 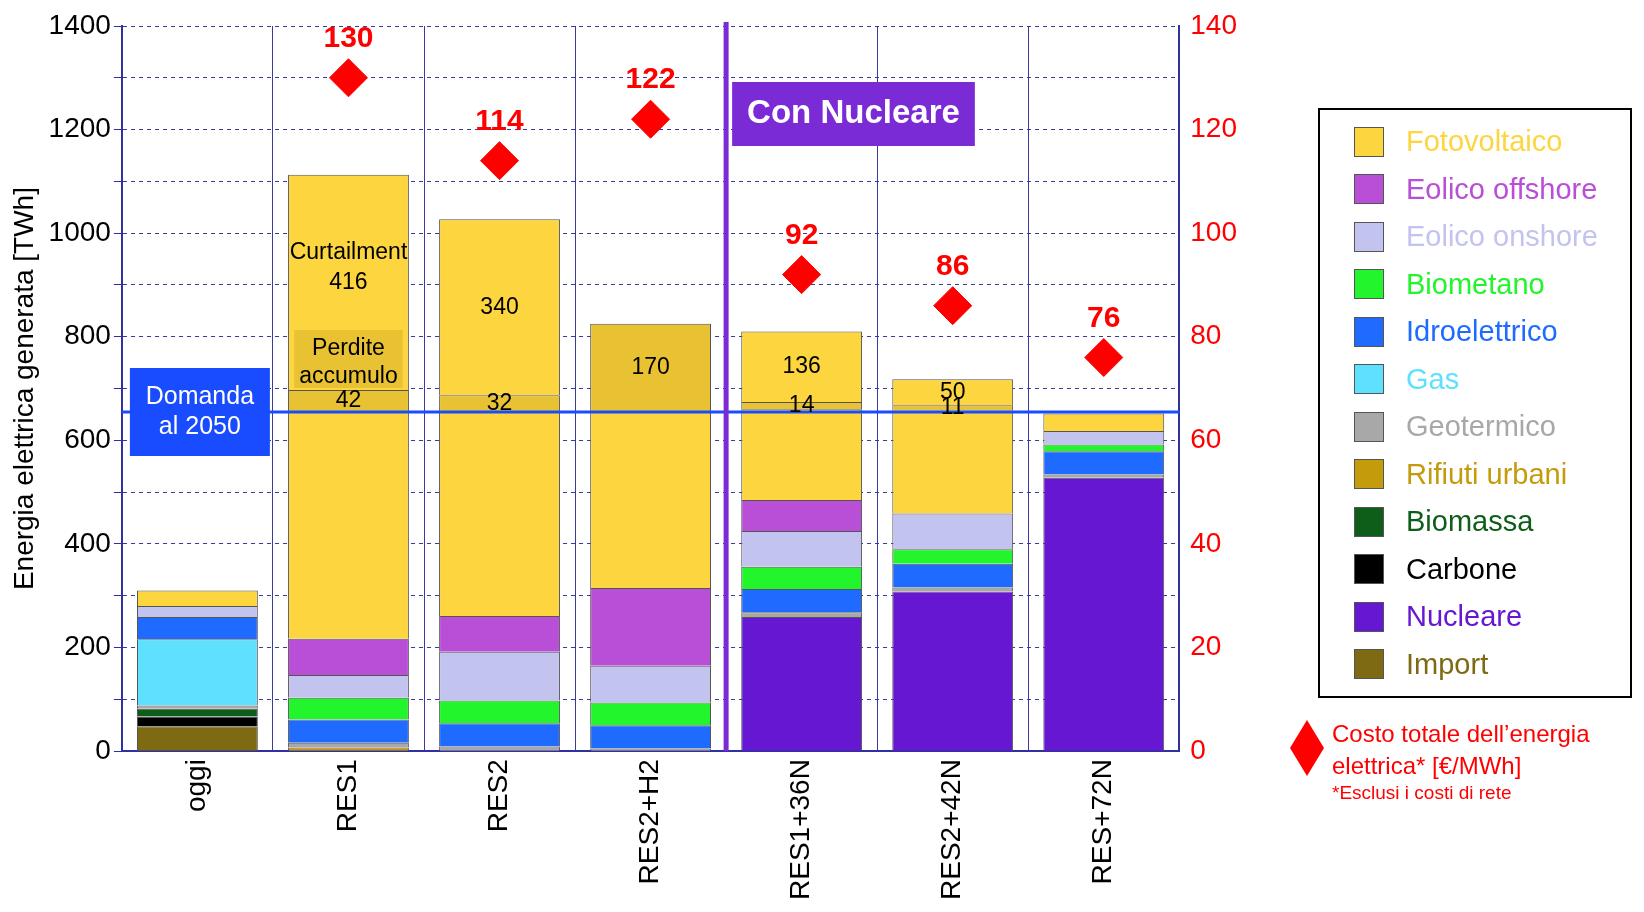 I want to click on y-tick-label: 1400, so click(x=79, y=24).